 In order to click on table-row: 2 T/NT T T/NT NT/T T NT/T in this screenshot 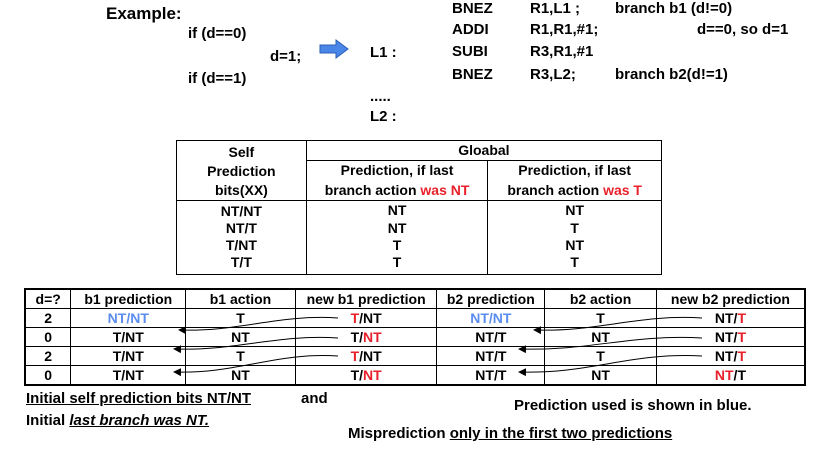, I will do `click(415, 356)`.